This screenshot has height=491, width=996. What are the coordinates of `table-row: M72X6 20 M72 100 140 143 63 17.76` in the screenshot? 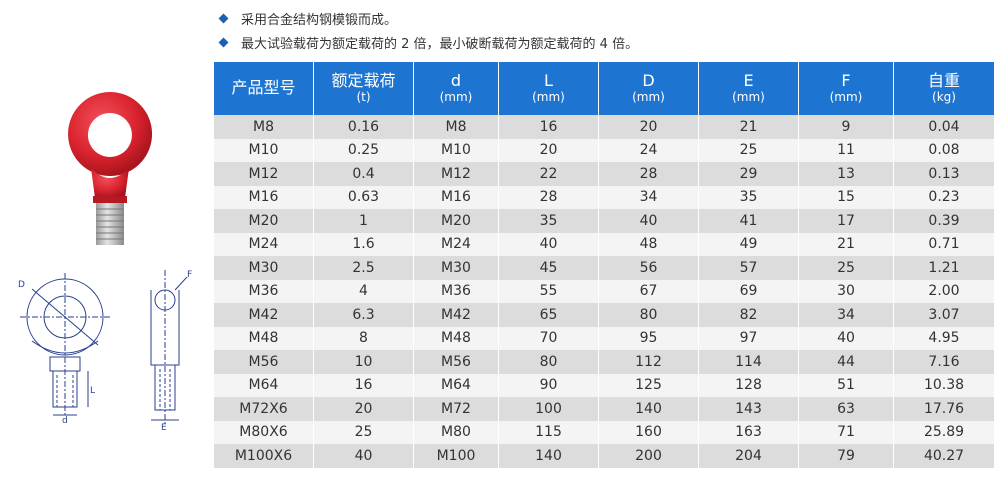 It's located at (604, 409).